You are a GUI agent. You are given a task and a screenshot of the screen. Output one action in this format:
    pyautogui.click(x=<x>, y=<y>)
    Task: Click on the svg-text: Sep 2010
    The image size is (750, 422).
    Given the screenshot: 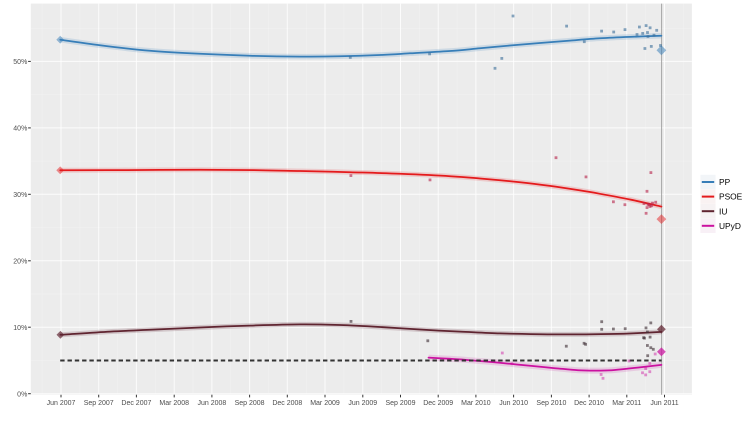 What is the action you would take?
    pyautogui.click(x=551, y=403)
    